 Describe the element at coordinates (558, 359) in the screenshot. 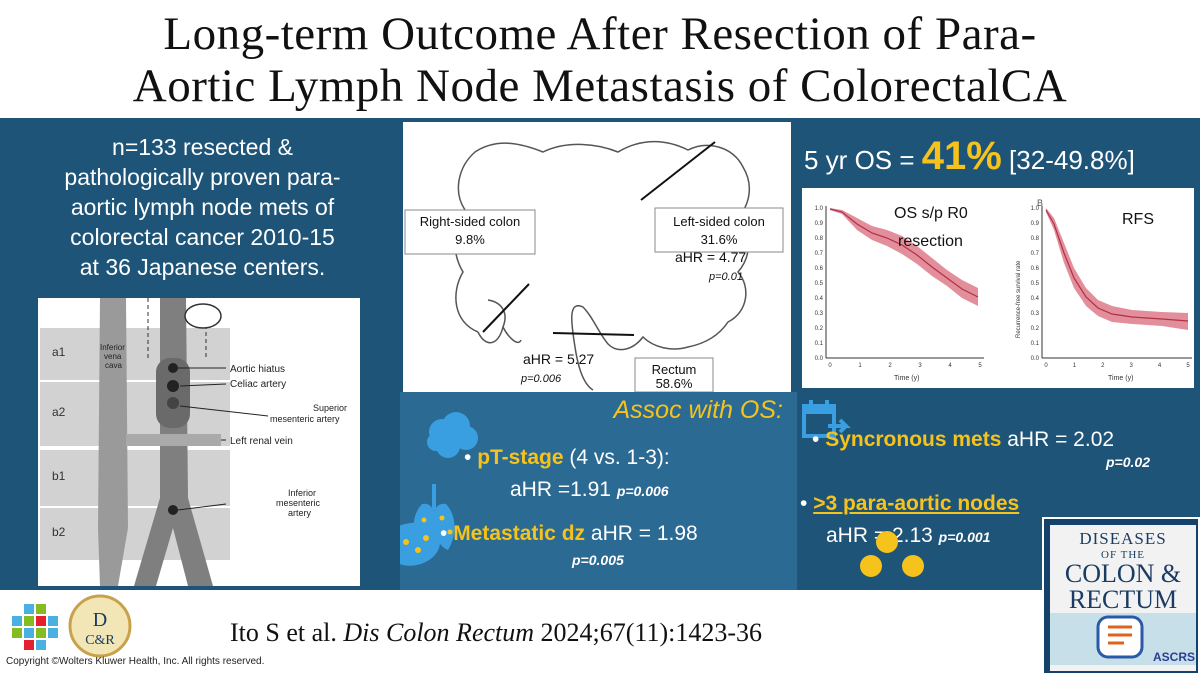

I see `rectum-ahr: aHR = 5.27` at that location.